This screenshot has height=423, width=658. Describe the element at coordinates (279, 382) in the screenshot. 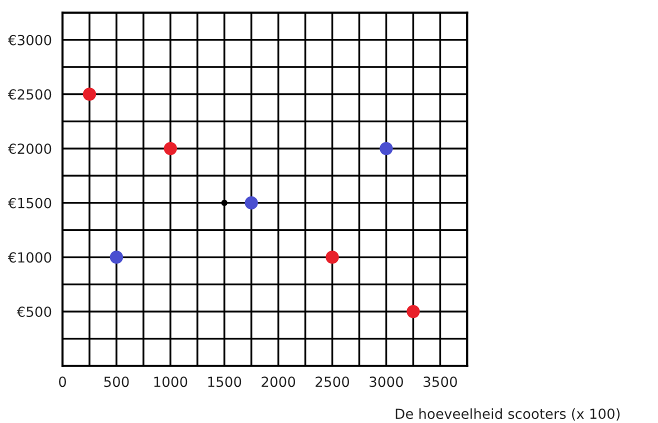

I see `x-tick-label: 2000` at that location.